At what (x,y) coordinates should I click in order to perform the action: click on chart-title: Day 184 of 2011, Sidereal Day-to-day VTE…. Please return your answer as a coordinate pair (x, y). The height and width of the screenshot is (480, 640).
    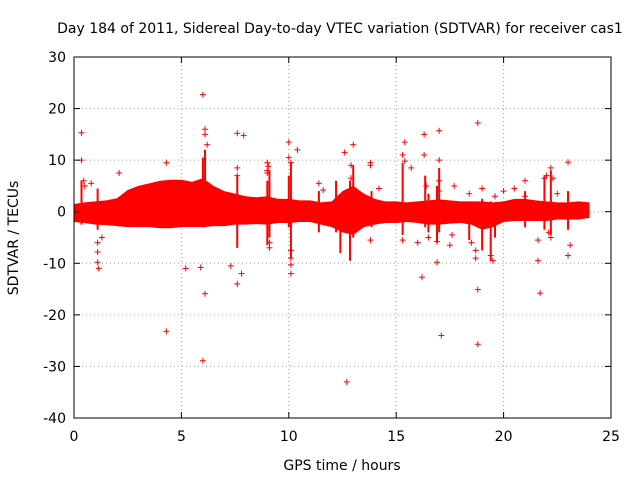
    Looking at the image, I should click on (340, 29).